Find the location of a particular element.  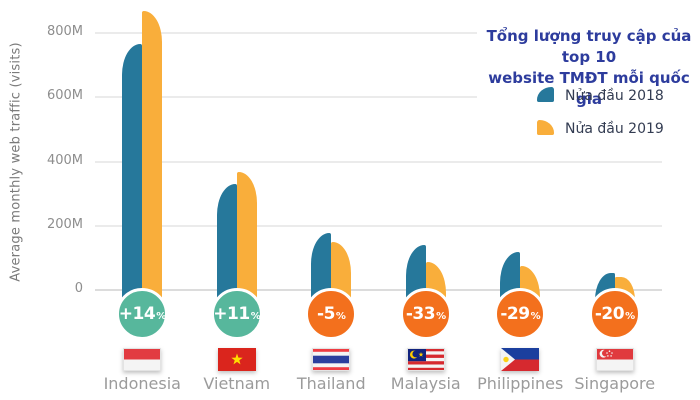

gridline-800M is located at coordinates (286, 33).